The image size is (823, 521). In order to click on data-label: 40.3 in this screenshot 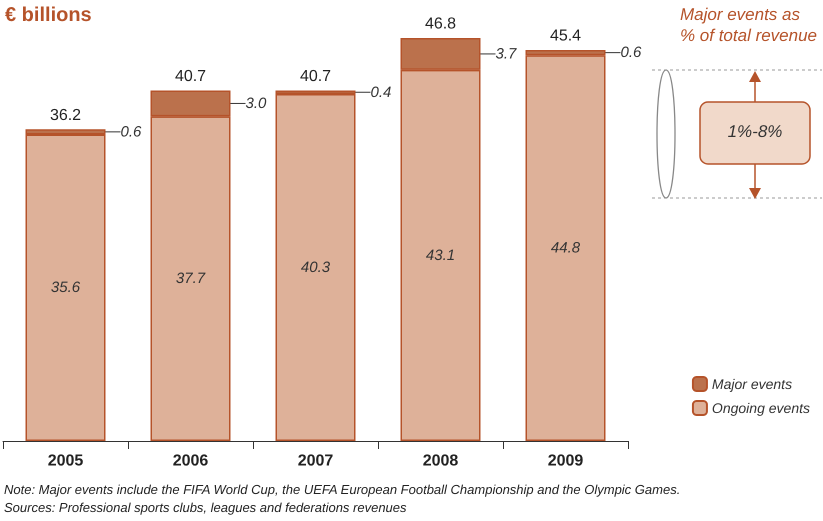, I will do `click(315, 267)`.